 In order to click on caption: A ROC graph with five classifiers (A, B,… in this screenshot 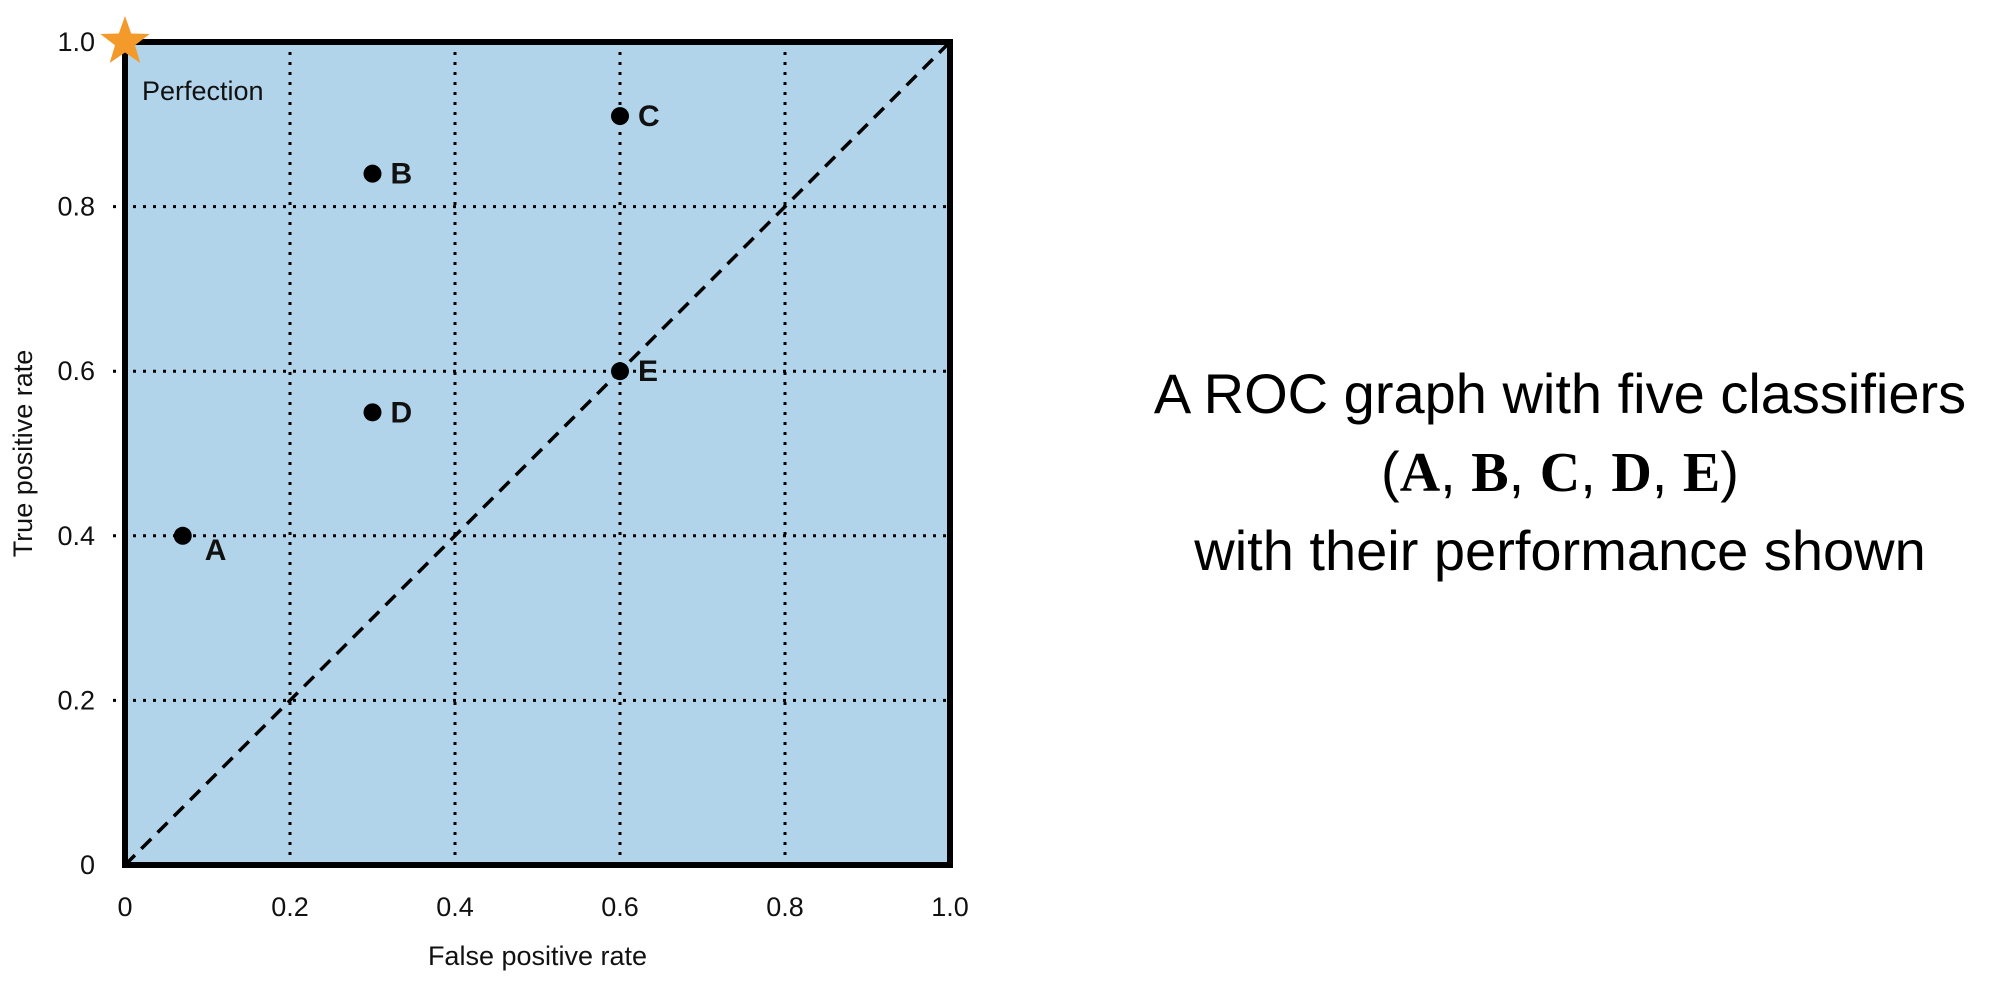, I will do `click(1560, 472)`.